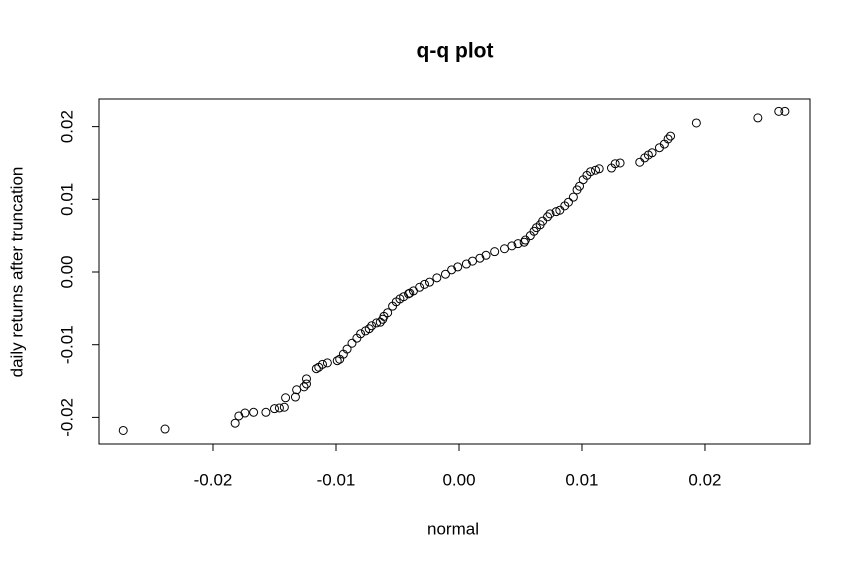  What do you see at coordinates (336, 479) in the screenshot?
I see `x-tick-label: -0.01` at bounding box center [336, 479].